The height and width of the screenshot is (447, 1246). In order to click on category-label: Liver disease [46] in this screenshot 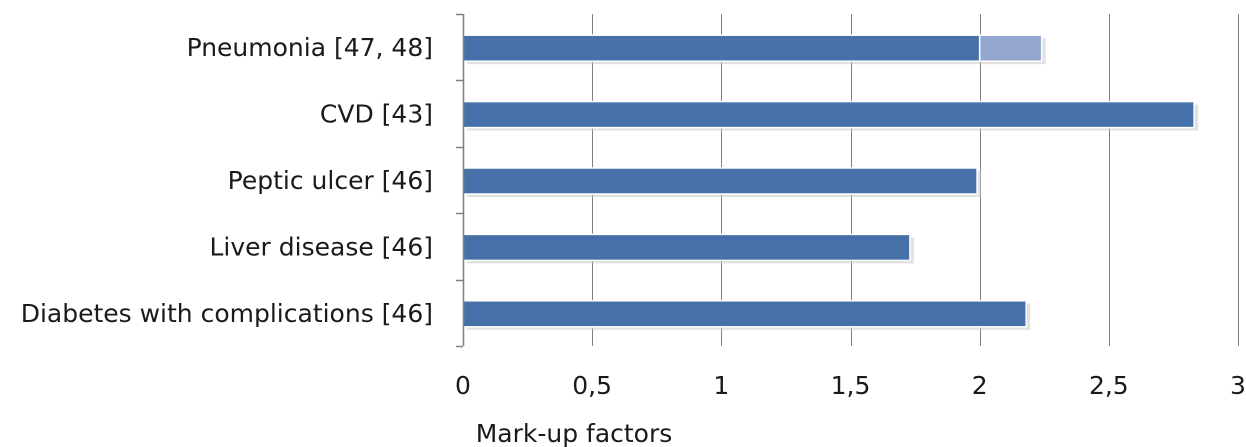, I will do `click(322, 246)`.